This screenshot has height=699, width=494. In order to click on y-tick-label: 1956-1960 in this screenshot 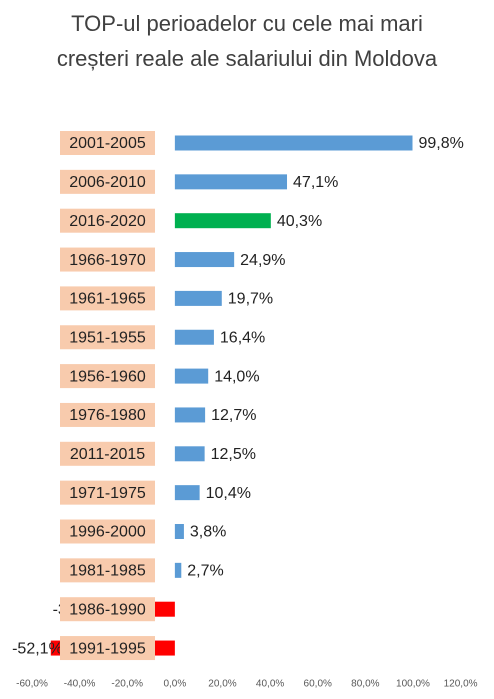, I will do `click(107, 376)`.